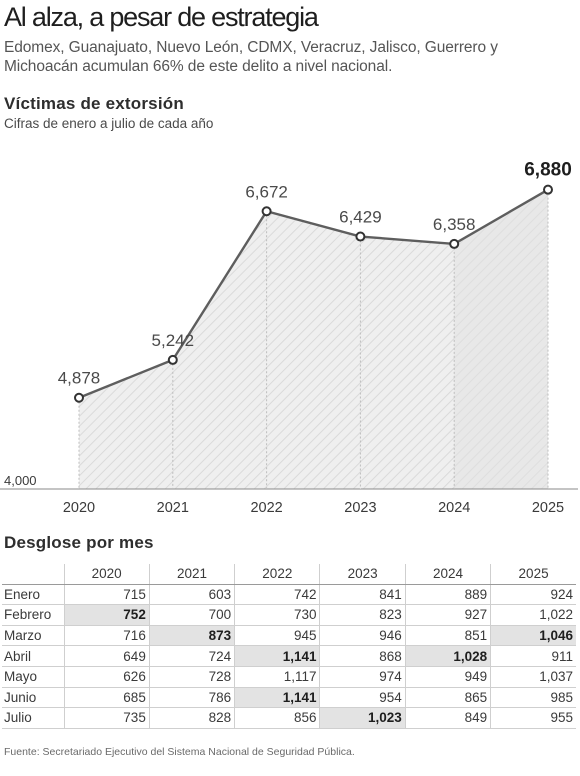  Describe the element at coordinates (191, 718) in the screenshot. I see `value-cell: 828` at that location.